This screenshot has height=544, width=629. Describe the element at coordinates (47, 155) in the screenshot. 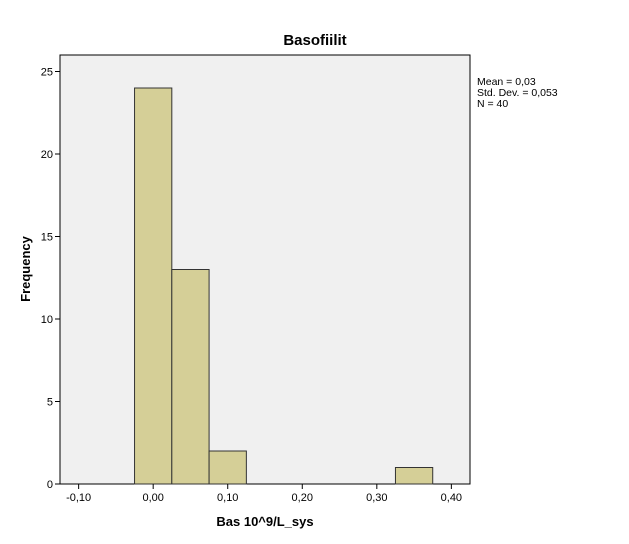

I see `y-tick-label-4: 20` at that location.